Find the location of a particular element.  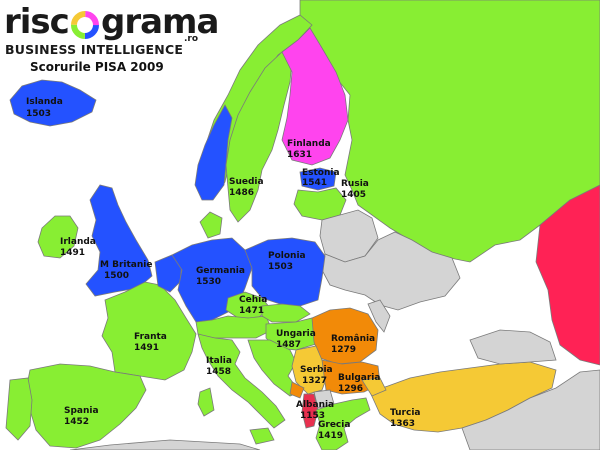

country-ucraina is located at coordinates (391, 271).